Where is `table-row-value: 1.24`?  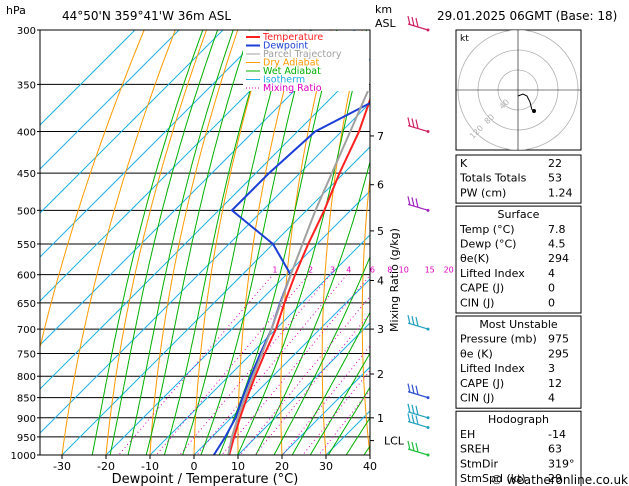 table-row-value: 1.24 is located at coordinates (560, 192).